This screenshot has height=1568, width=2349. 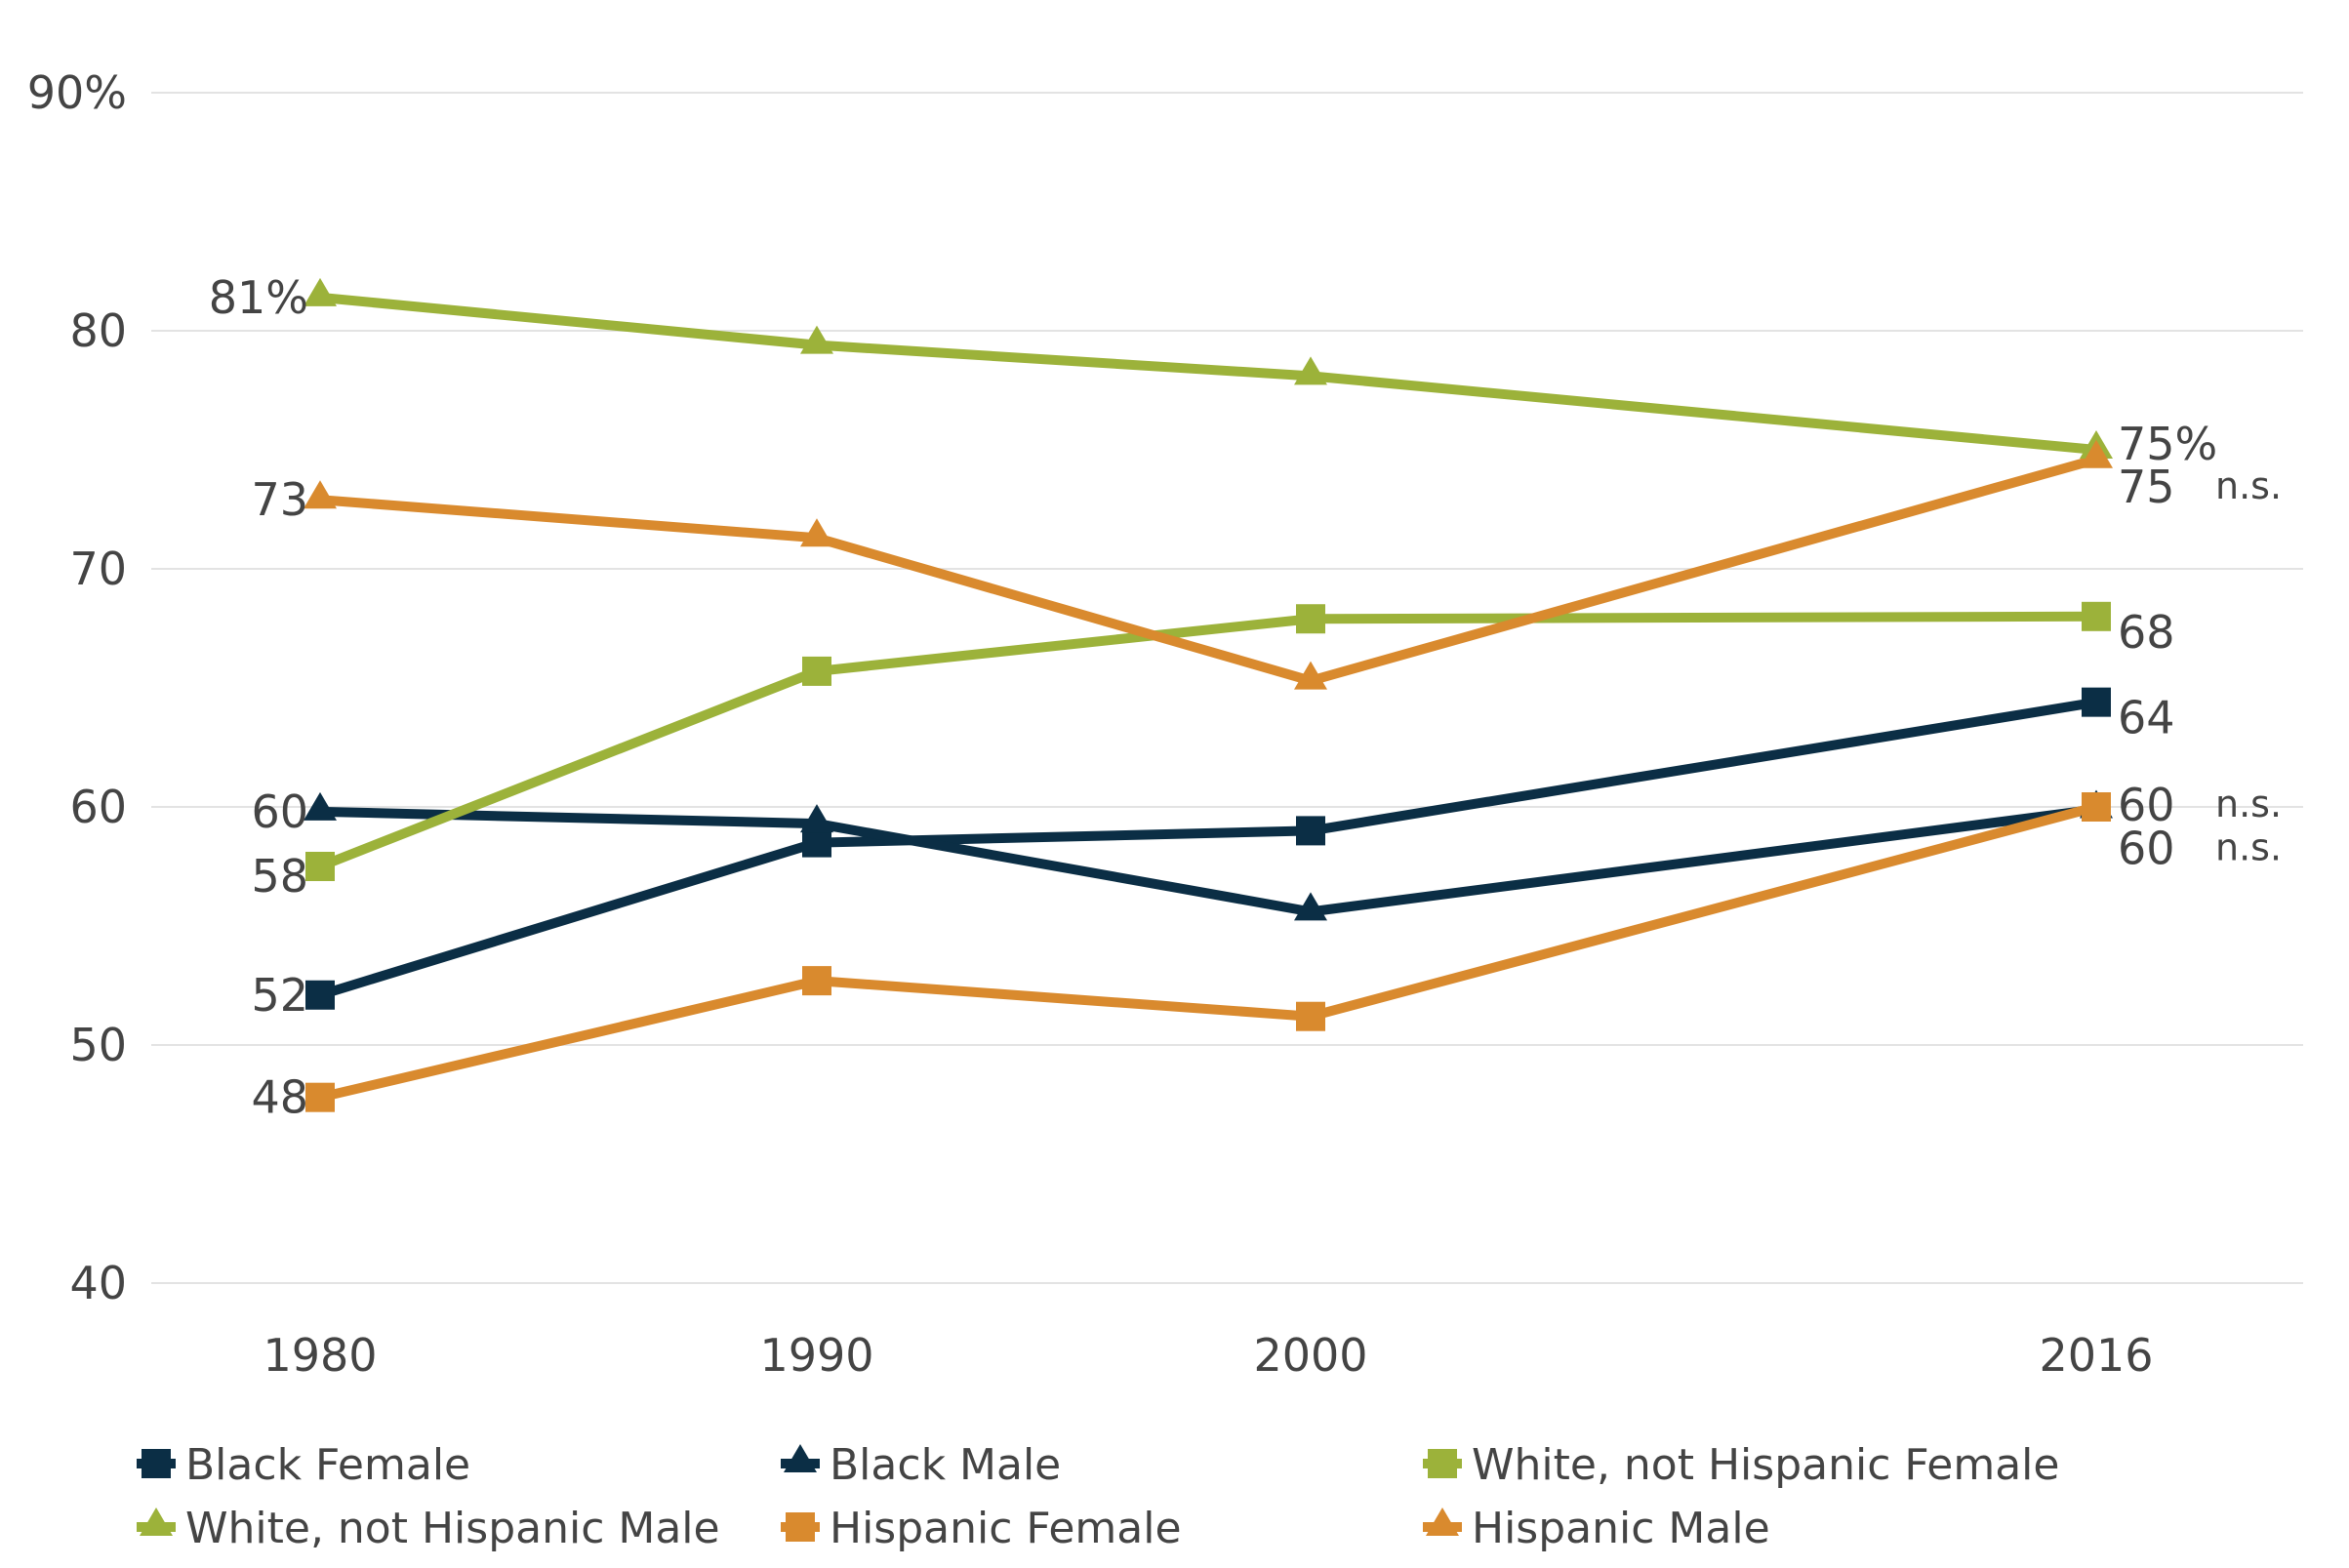 I want to click on legend-item: Black Male, so click(x=921, y=1465).